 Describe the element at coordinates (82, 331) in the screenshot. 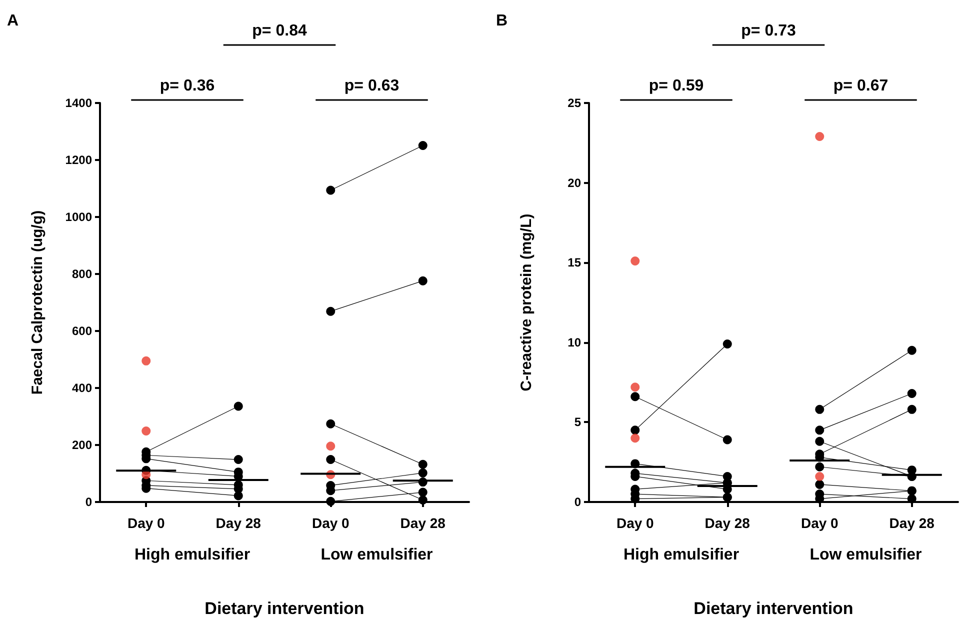

I see `y-tick-label: 600` at that location.